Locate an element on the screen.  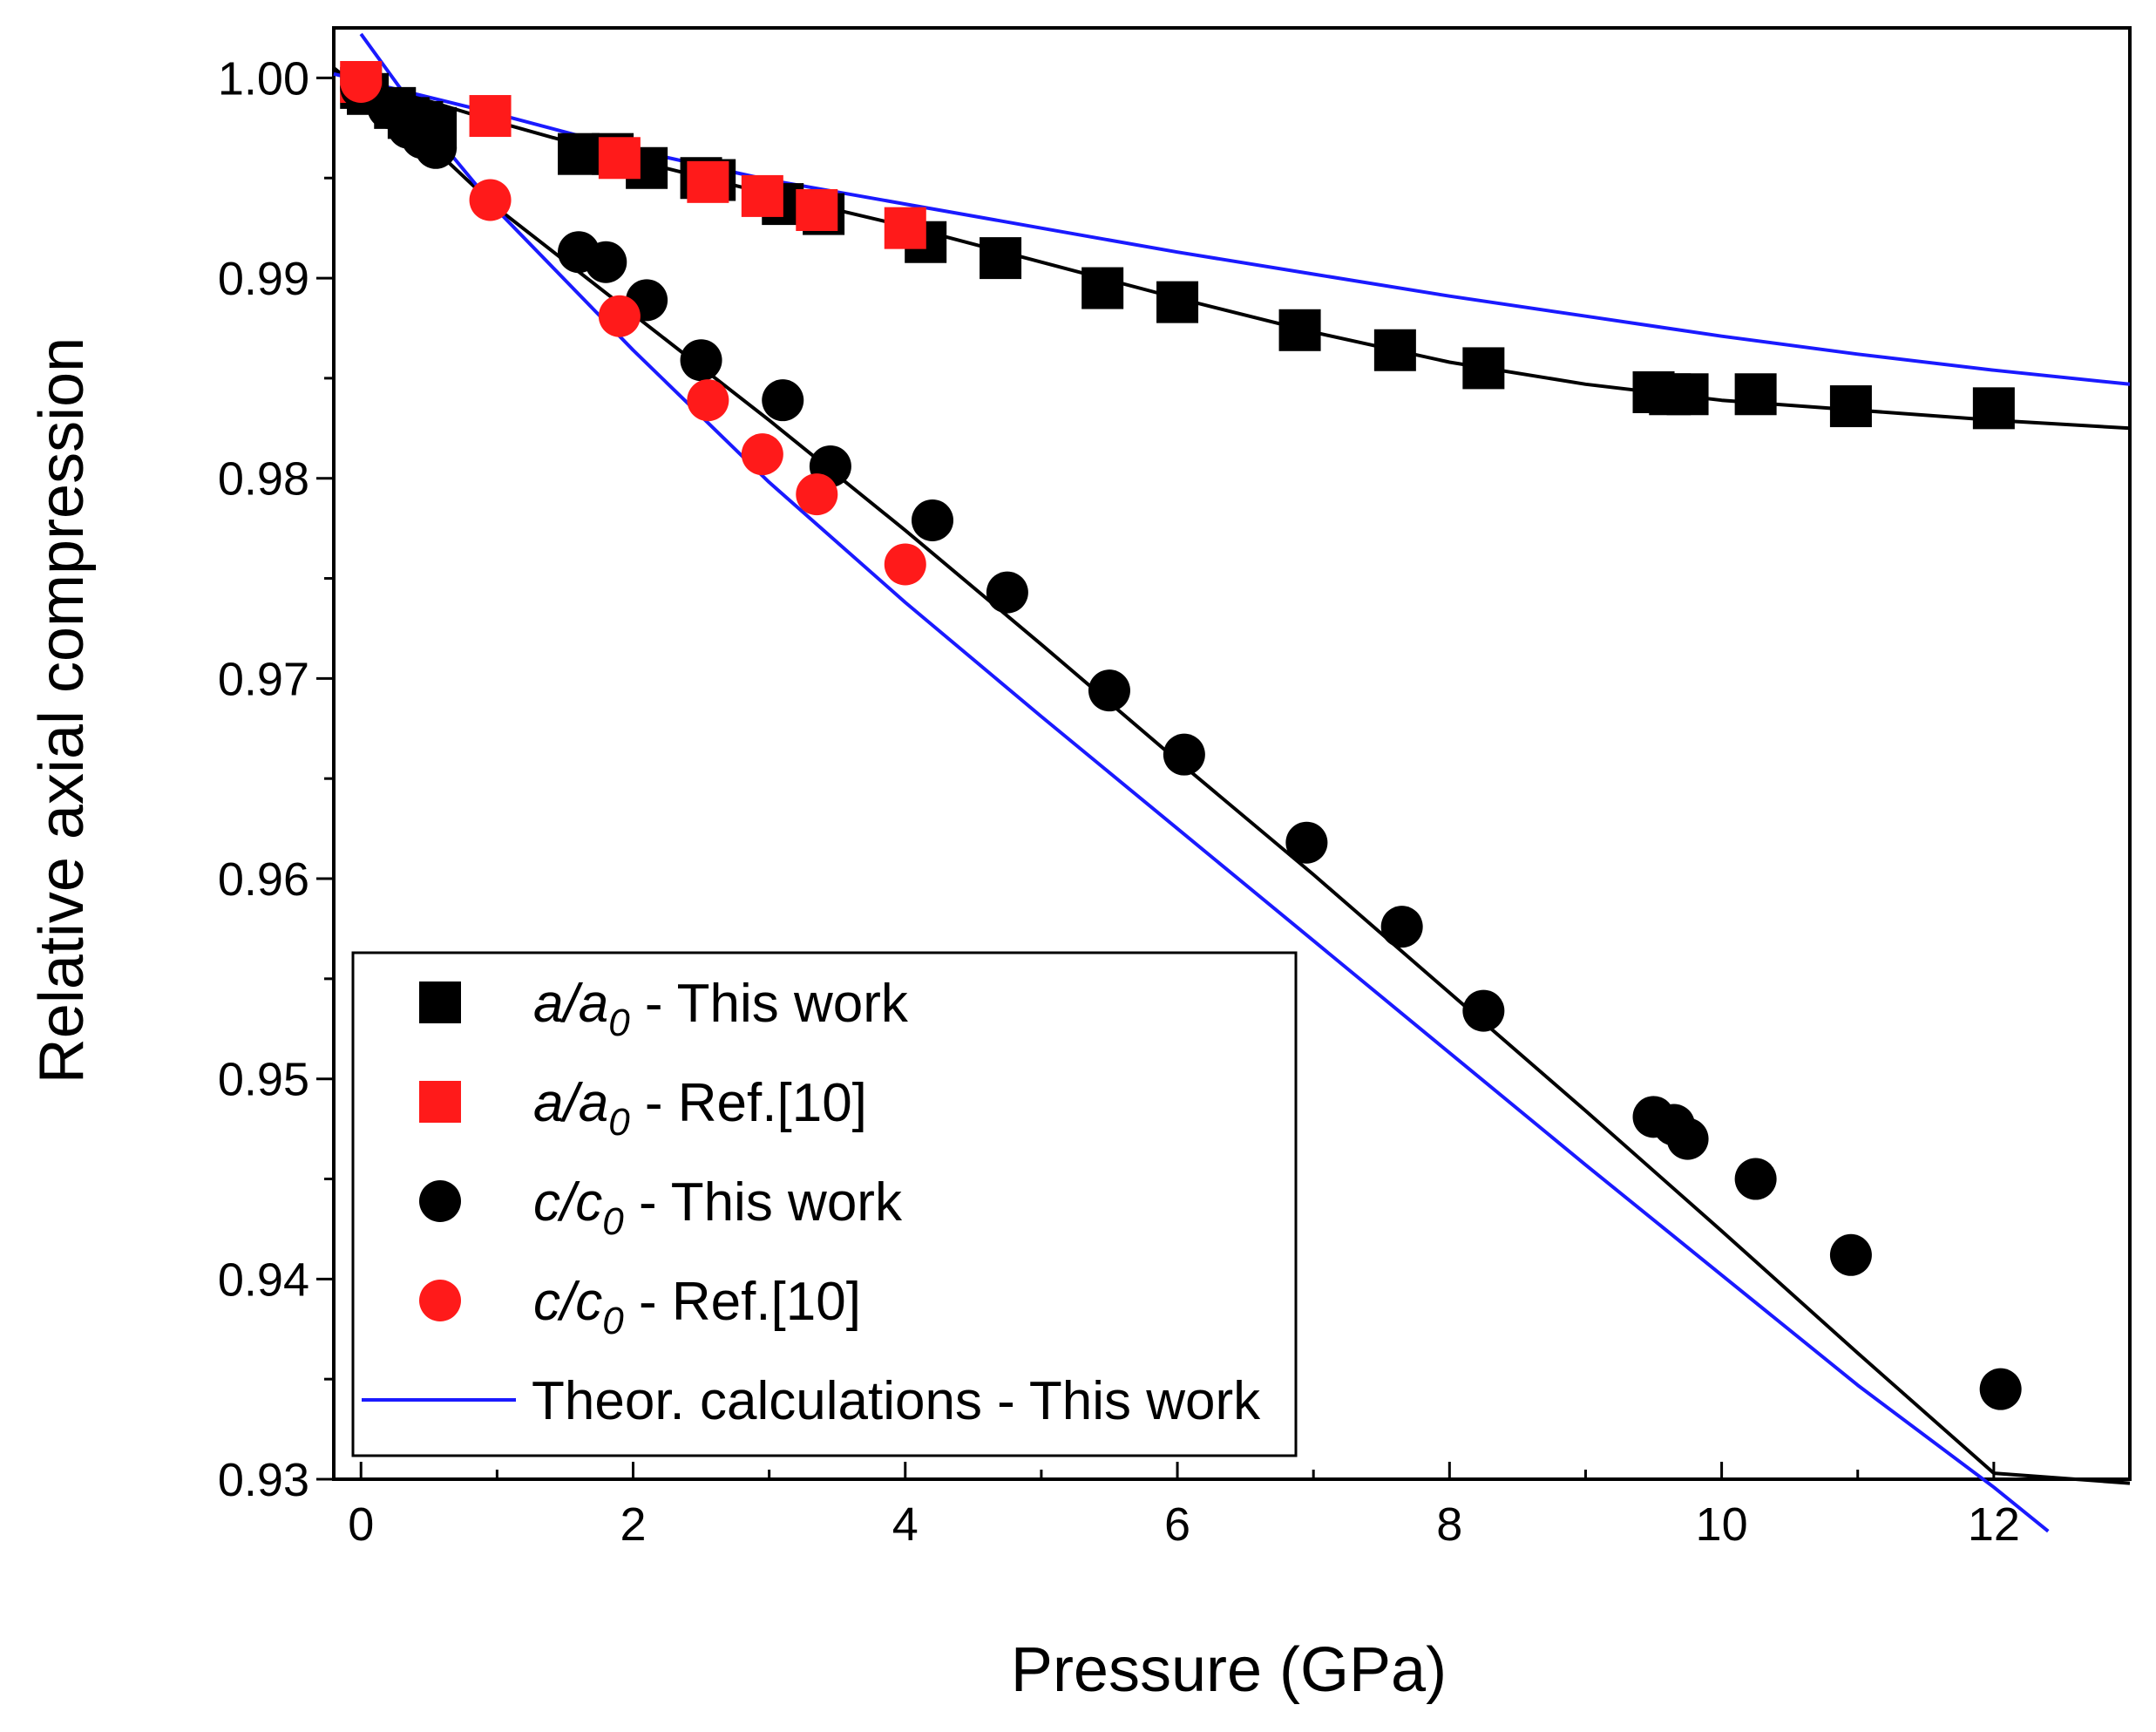
y-tick-label: 0.97 is located at coordinates (263, 679).